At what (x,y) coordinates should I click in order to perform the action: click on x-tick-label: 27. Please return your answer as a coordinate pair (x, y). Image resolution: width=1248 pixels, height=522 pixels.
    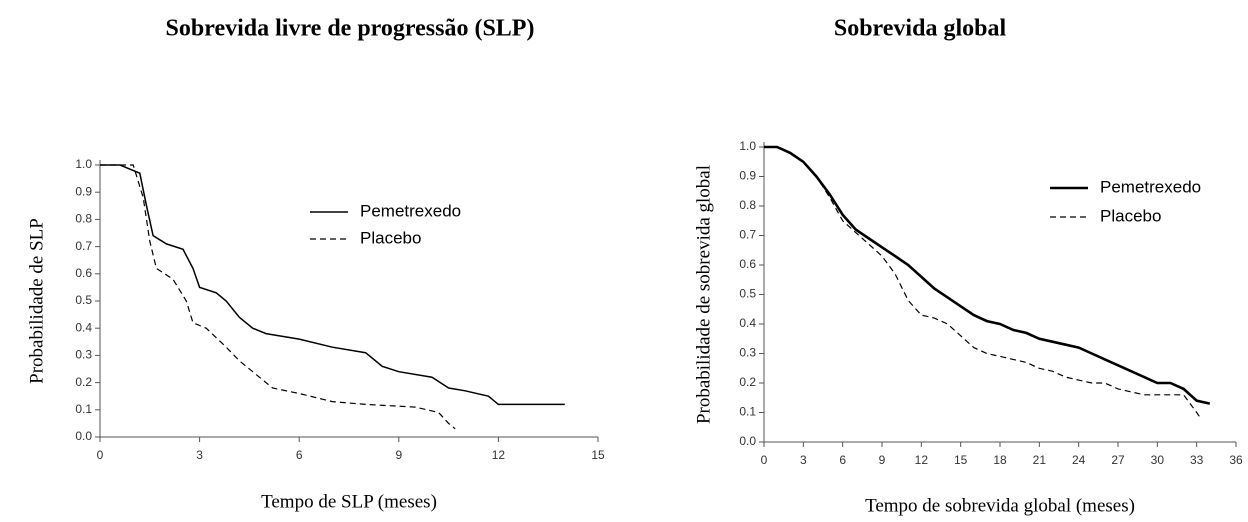
    Looking at the image, I should click on (1118, 460).